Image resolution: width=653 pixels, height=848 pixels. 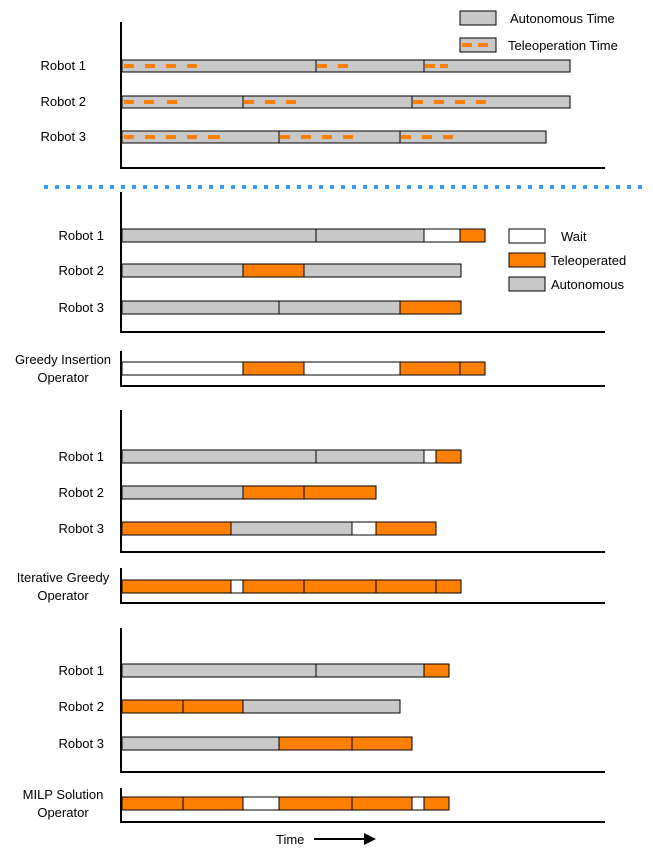 I want to click on operator-row: Iterative Greedy Operator, so click(x=239, y=586).